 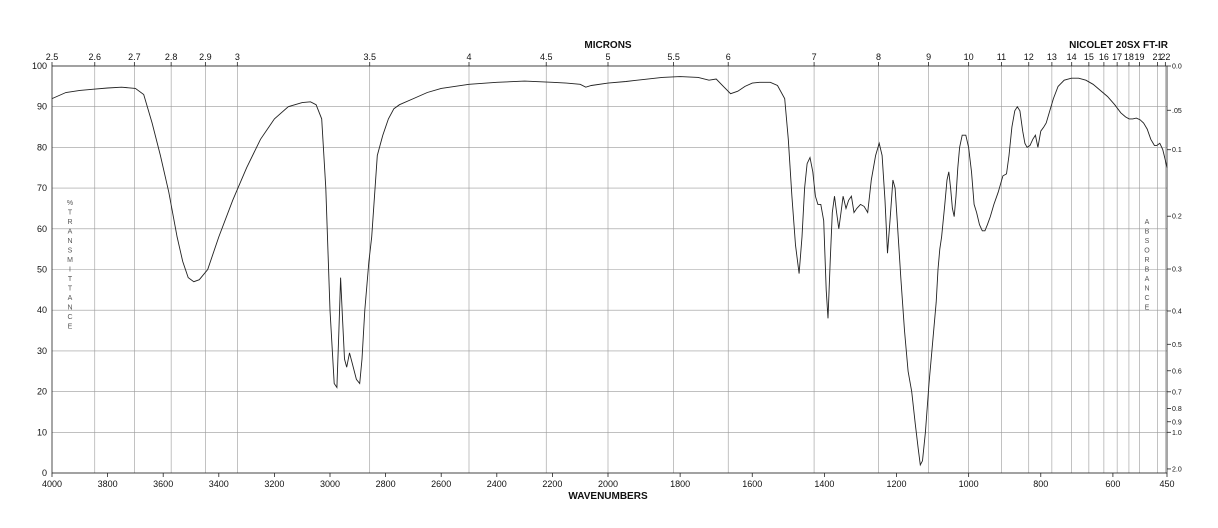 What do you see at coordinates (1177, 371) in the screenshot?
I see `absorbance-tick-label: 0.6` at bounding box center [1177, 371].